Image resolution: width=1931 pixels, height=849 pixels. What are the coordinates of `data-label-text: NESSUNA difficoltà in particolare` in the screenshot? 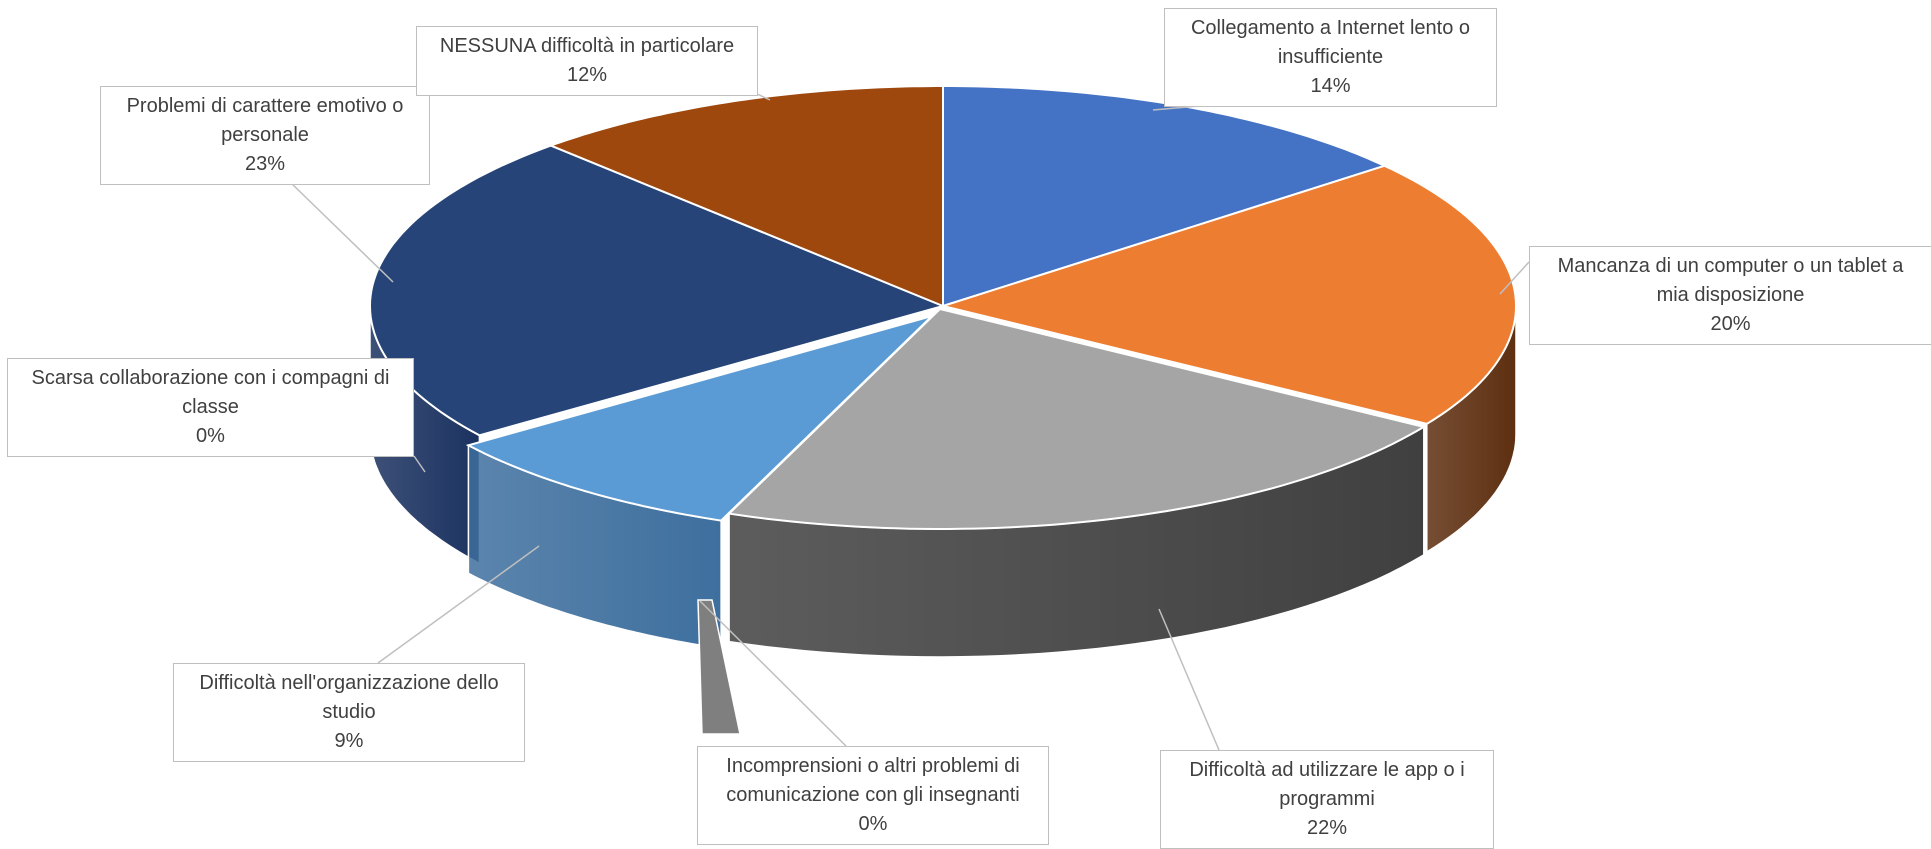 It's located at (587, 46).